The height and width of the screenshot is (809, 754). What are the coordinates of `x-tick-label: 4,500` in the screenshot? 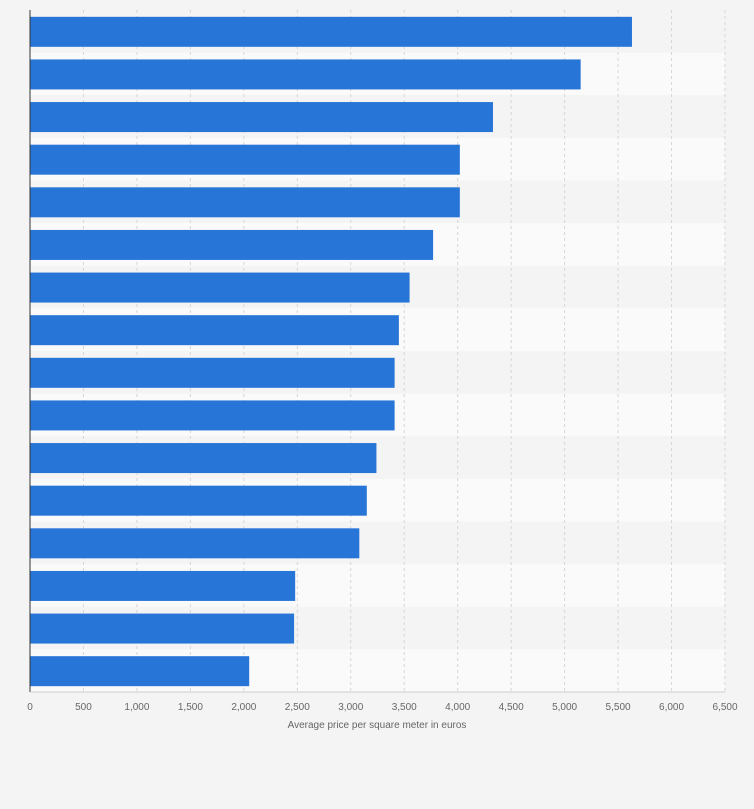 It's located at (511, 707).